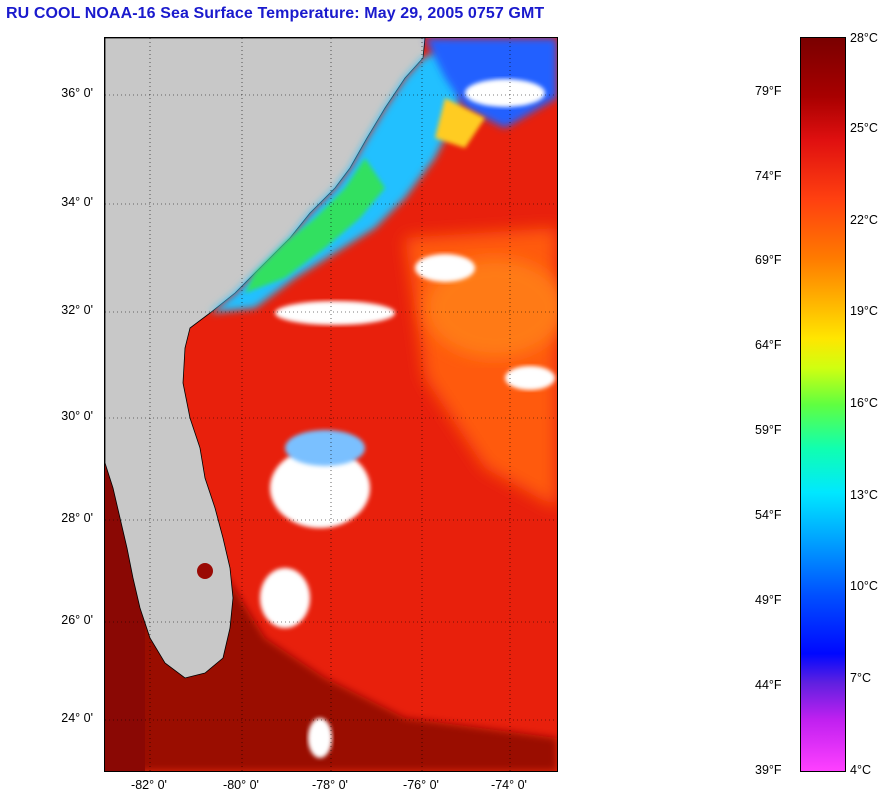  Describe the element at coordinates (768, 770) in the screenshot. I see `colorbar-fahrenheit-label: 39°F` at that location.